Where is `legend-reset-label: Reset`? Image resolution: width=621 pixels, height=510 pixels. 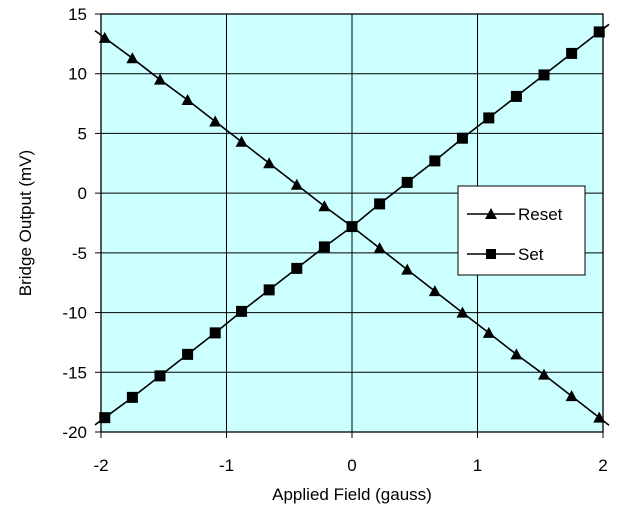 legend-reset-label: Reset is located at coordinates (540, 214).